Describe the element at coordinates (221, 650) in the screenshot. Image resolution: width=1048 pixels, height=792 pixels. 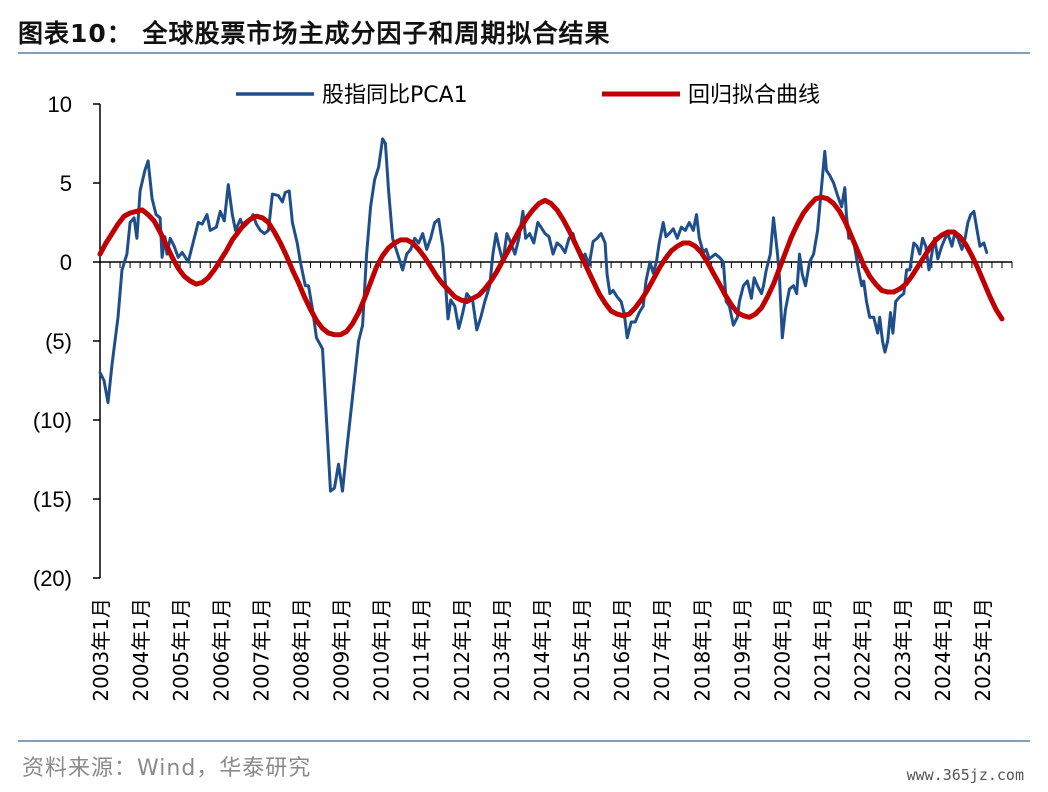
I see `x-tick-label: 2006年1月` at that location.